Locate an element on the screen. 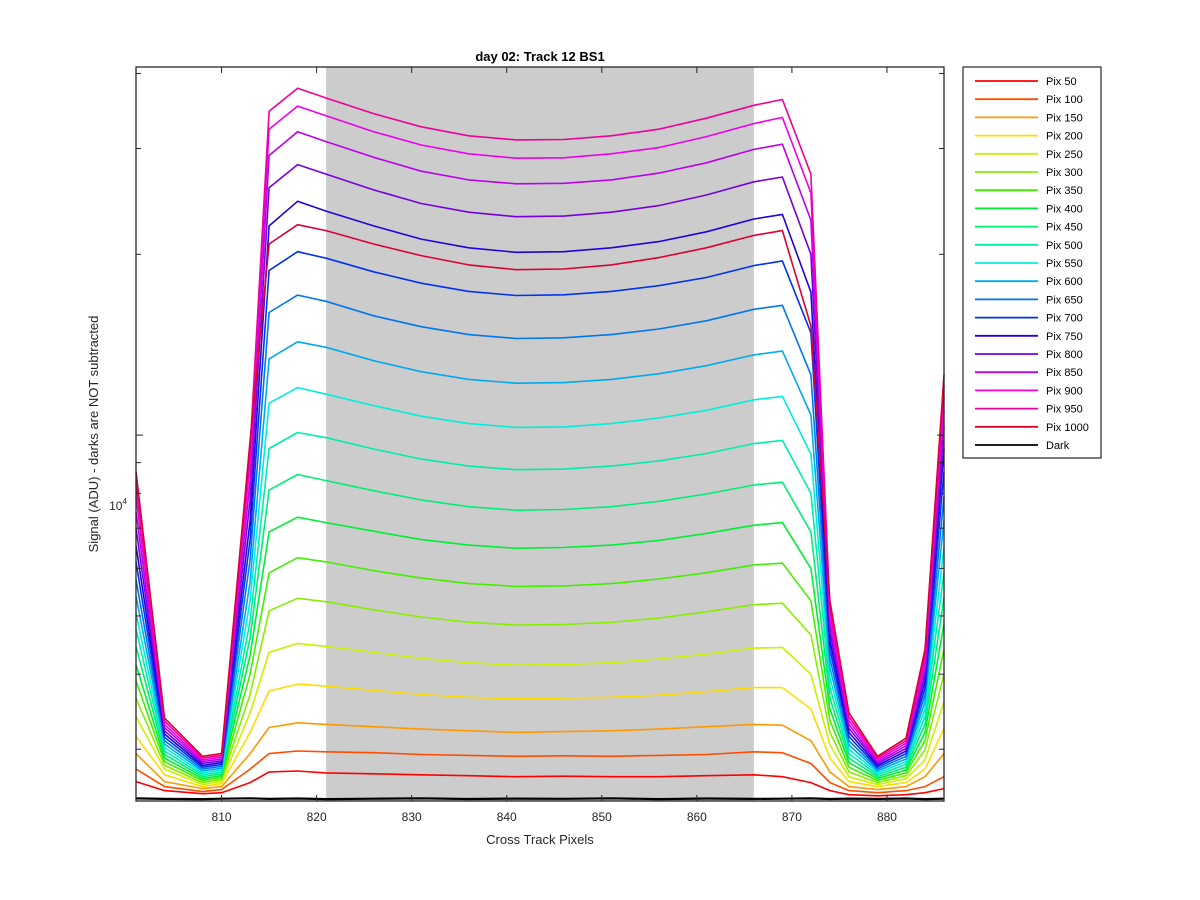 The height and width of the screenshot is (900, 1200). x-tick-label: 880 is located at coordinates (887, 817).